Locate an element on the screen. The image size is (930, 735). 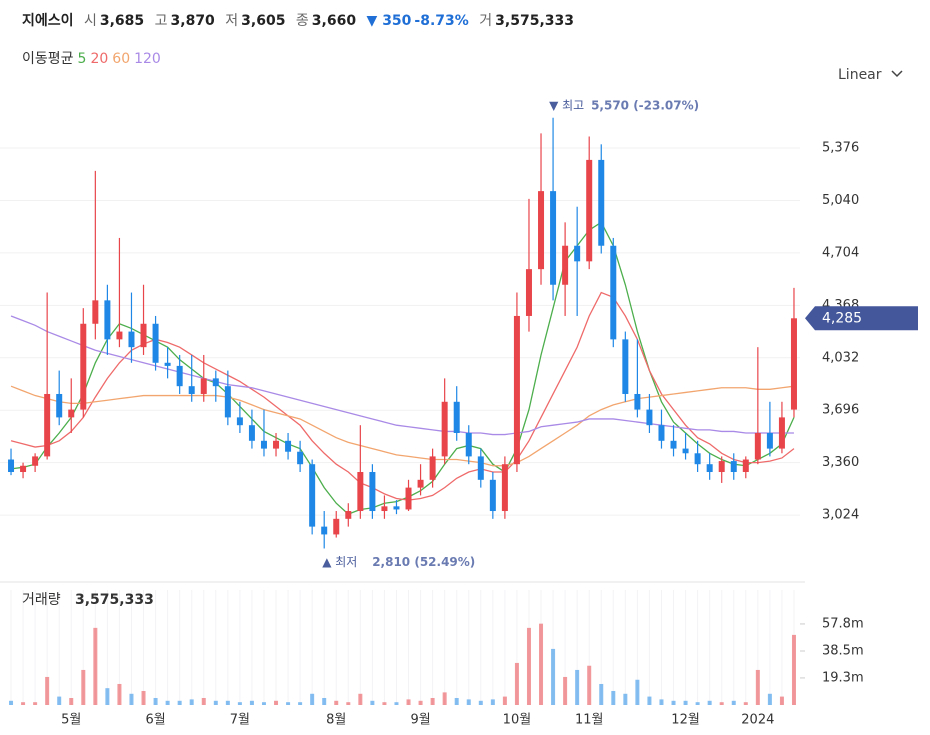
y-tick-label: 4,032 is located at coordinates (840, 357).